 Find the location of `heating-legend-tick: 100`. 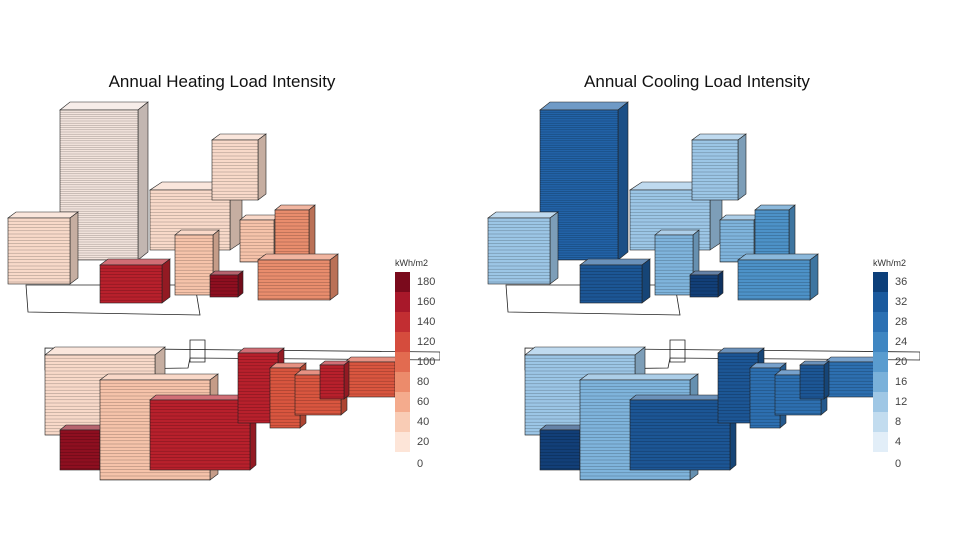

heating-legend-tick: 100 is located at coordinates (426, 362).